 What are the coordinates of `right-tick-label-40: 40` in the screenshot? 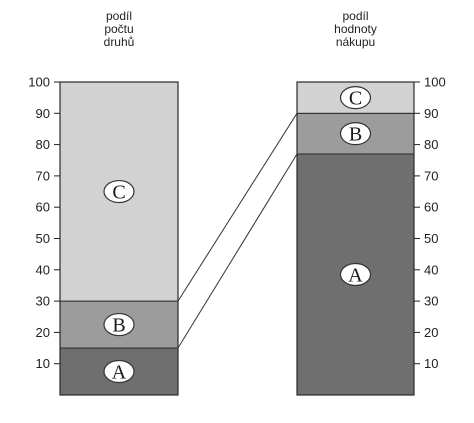 It's located at (431, 269).